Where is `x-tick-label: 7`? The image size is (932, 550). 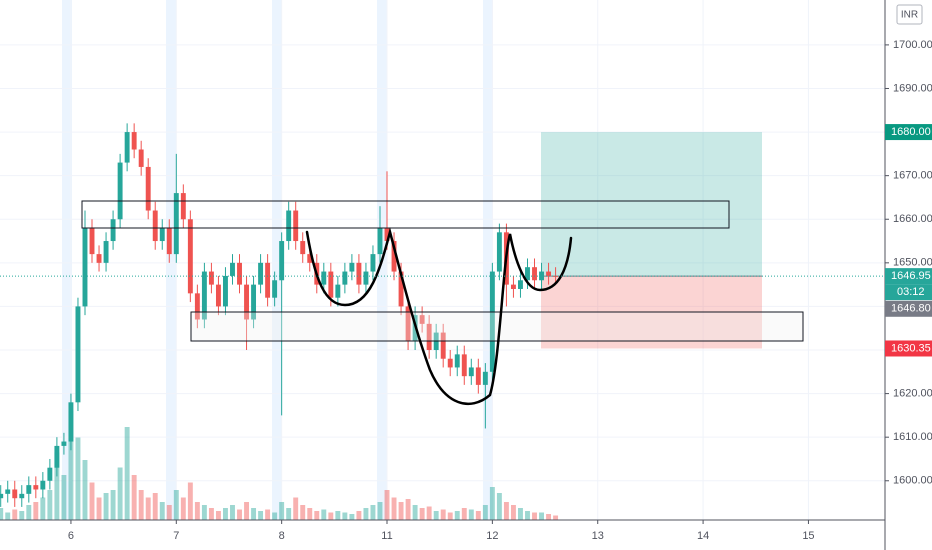
x-tick-label: 7 is located at coordinates (176, 536).